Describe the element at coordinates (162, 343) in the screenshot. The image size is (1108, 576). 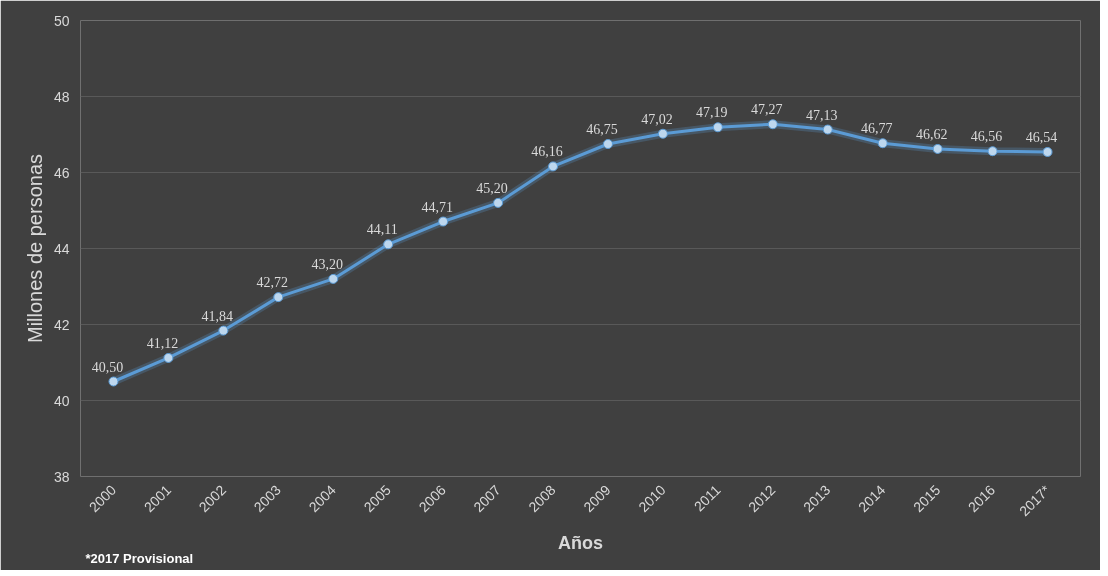
I see `data-label: 41,12` at that location.